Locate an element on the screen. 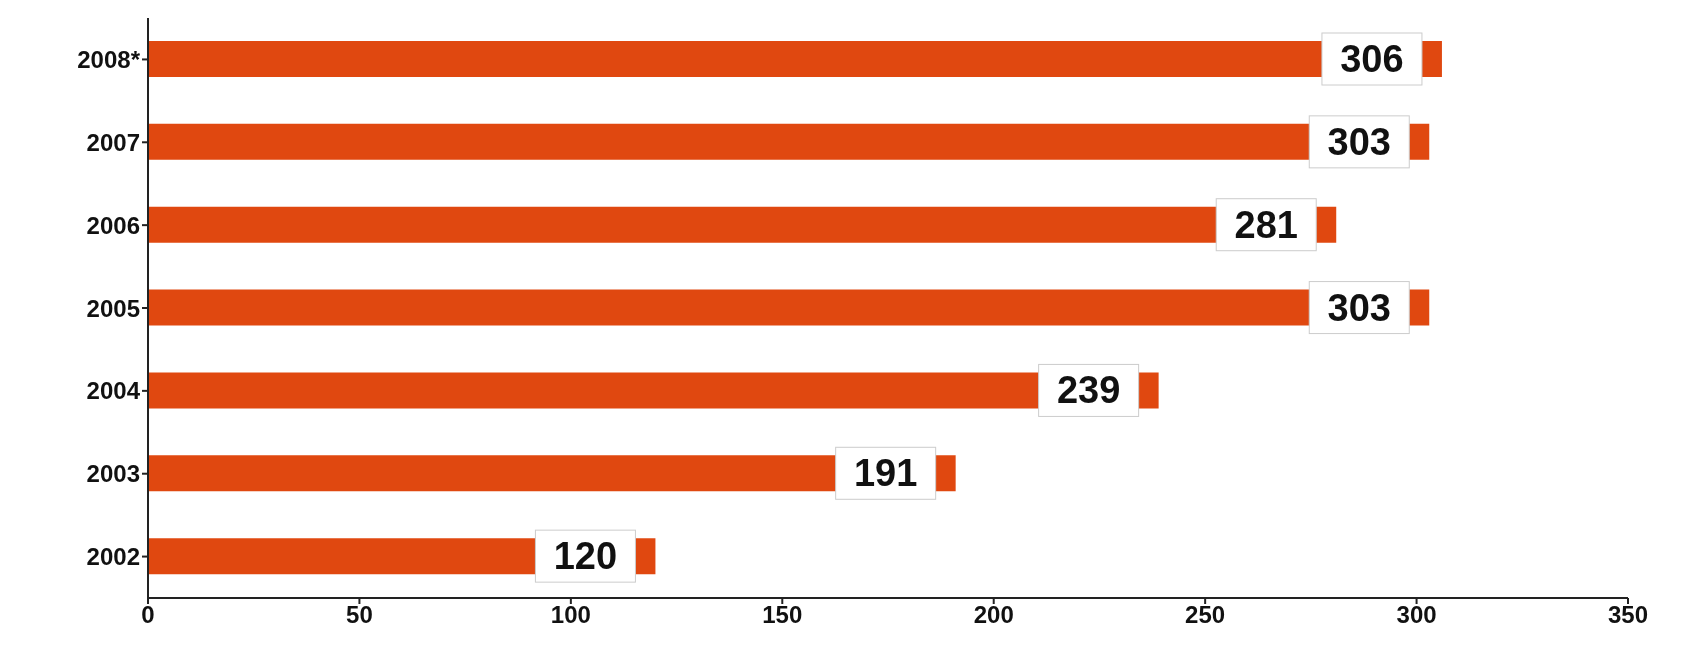 Image resolution: width=1688 pixels, height=668 pixels. x-tick-label: 50 is located at coordinates (359, 615).